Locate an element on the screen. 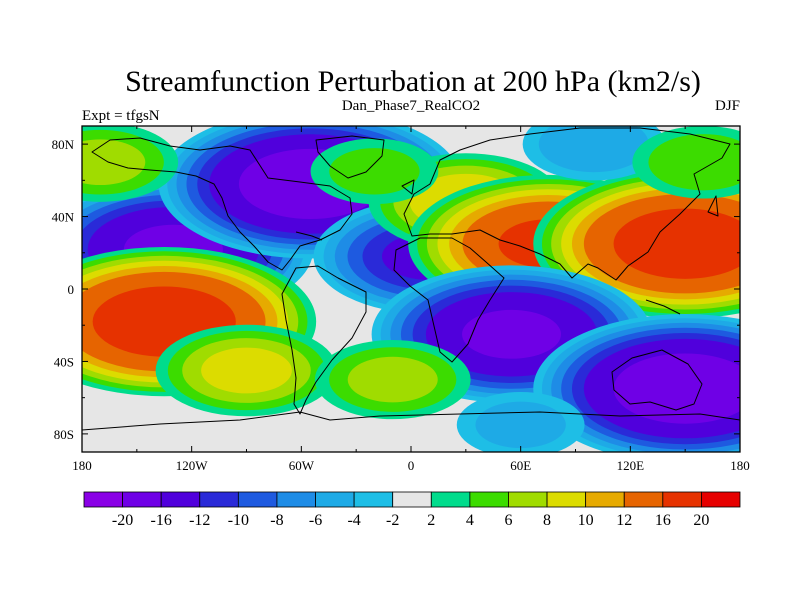  colorbar-label-13: 12 is located at coordinates (624, 520).